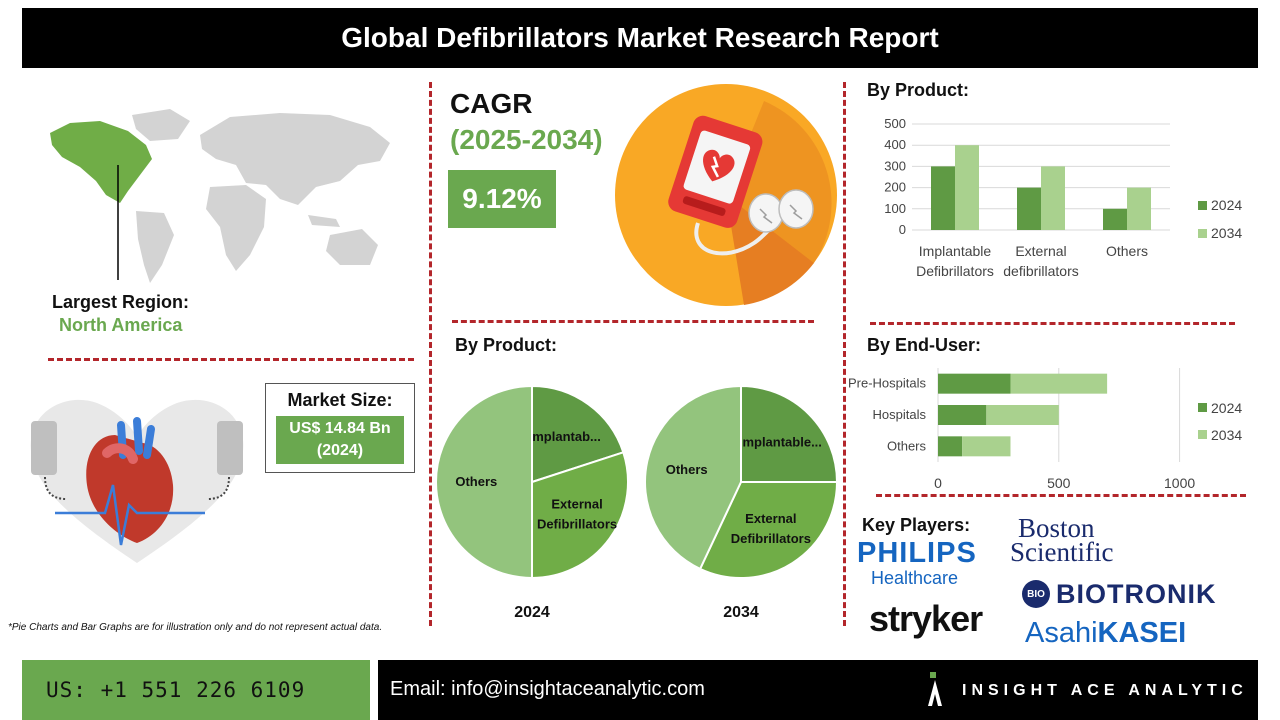  Describe the element at coordinates (1040, 251) in the screenshot. I see `x-tick-label: External` at that location.